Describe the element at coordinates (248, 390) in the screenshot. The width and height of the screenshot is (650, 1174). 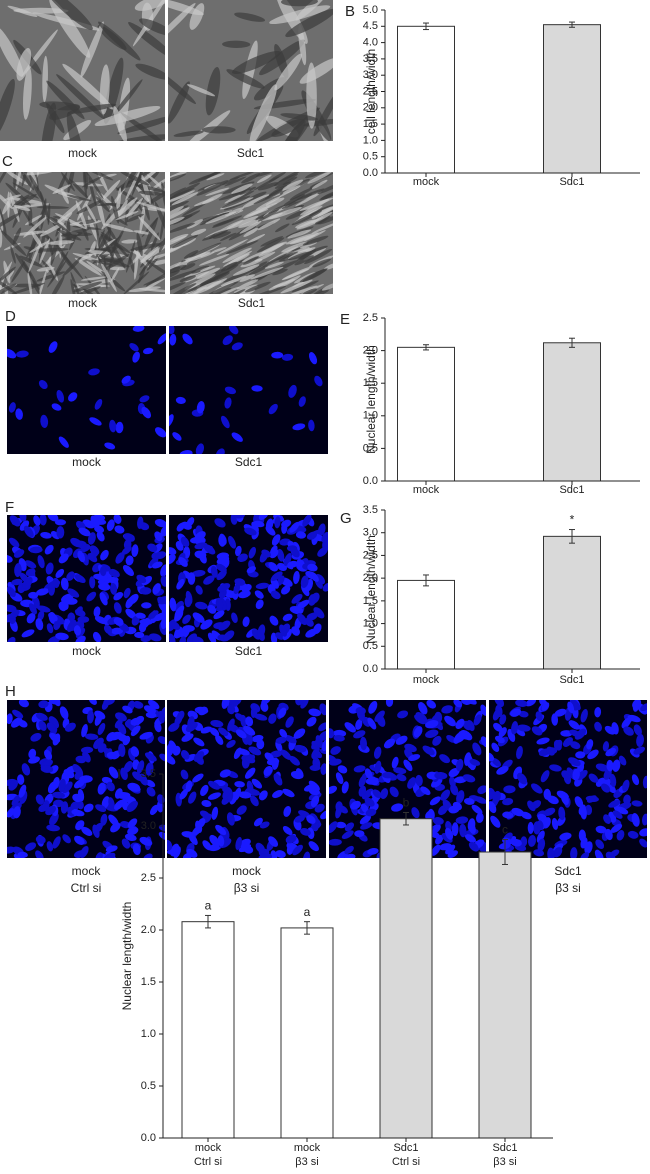
I see `image-bg` at that location.